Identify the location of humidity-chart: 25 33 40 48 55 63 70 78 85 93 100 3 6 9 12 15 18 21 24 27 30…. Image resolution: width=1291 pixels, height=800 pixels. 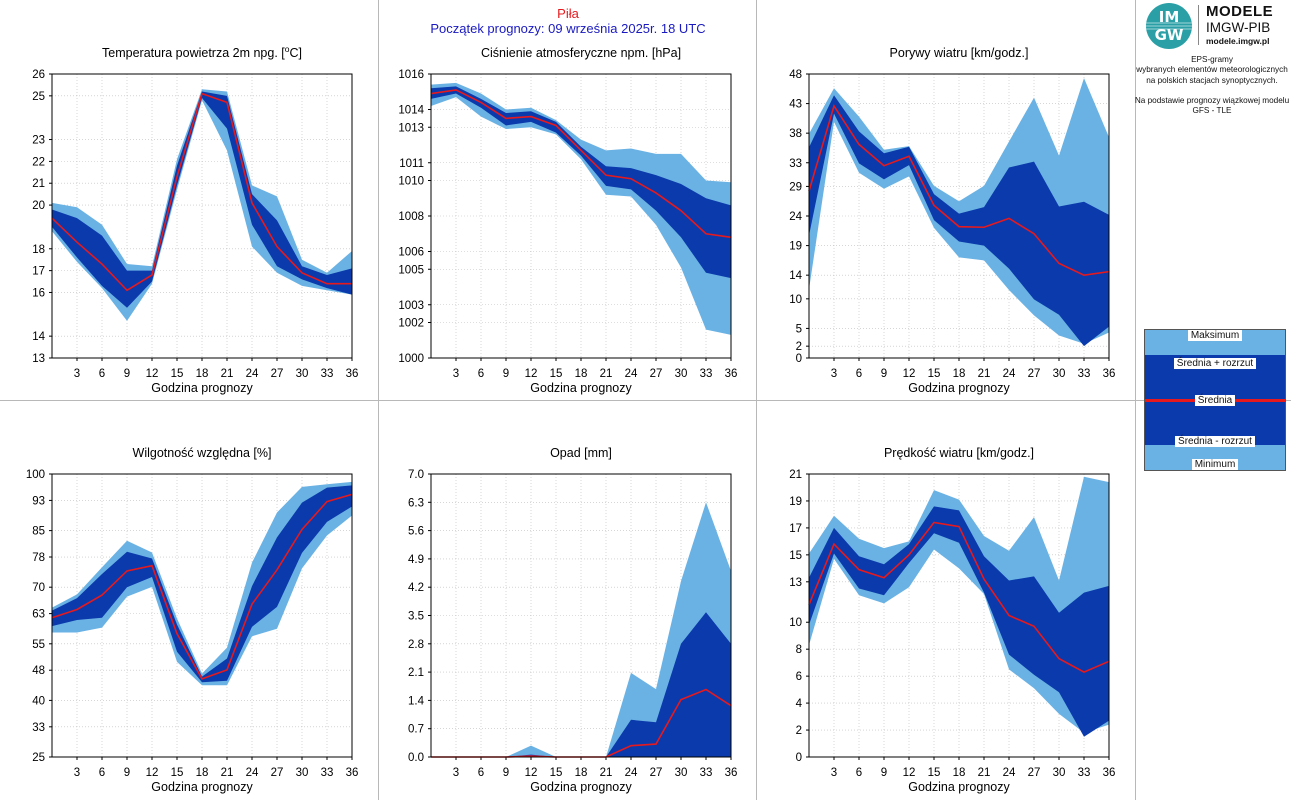
(189, 600).